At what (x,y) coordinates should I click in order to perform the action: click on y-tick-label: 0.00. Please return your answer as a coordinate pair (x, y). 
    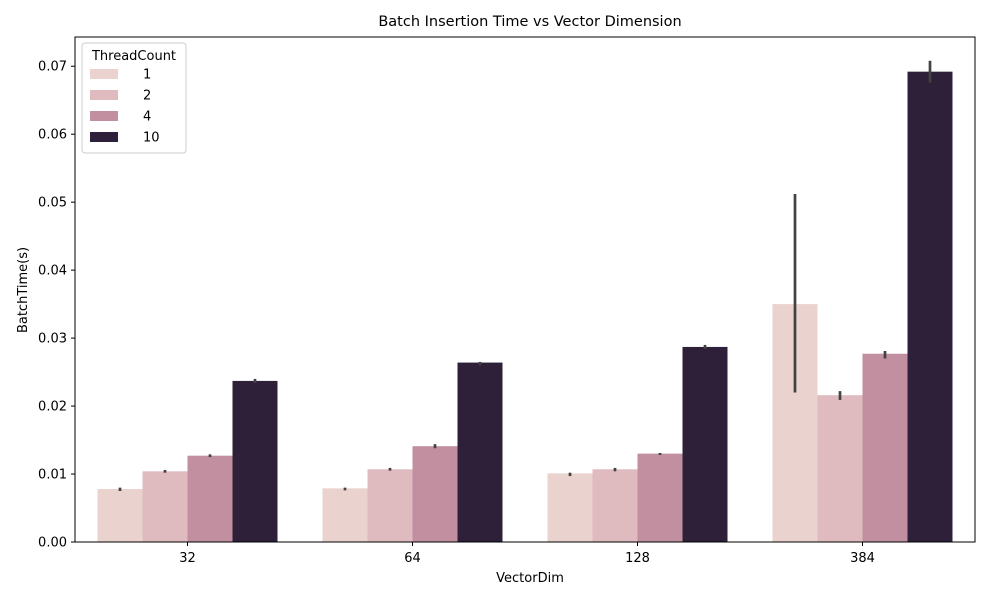
    Looking at the image, I should click on (52, 543).